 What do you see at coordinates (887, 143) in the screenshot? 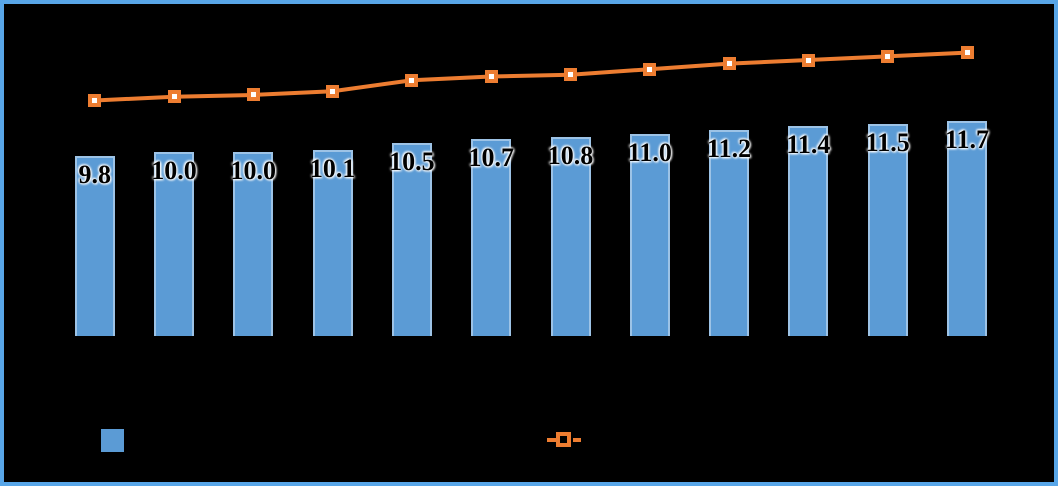
I see `bar-value-label: 11.5` at bounding box center [887, 143].